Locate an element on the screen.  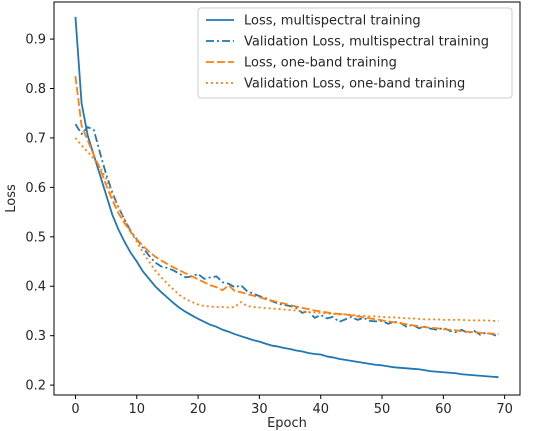
x-tick-label: 60 is located at coordinates (443, 409).